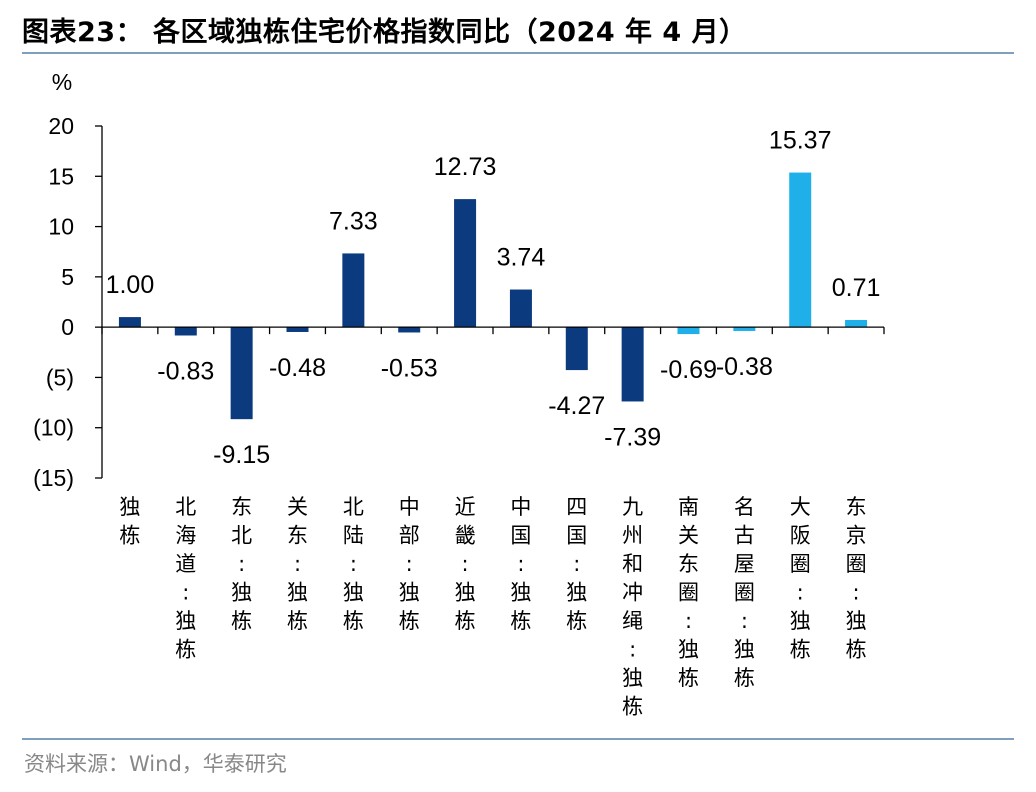  What do you see at coordinates (353, 564) in the screenshot?
I see `x-category-label: 北陆:独栋` at bounding box center [353, 564].